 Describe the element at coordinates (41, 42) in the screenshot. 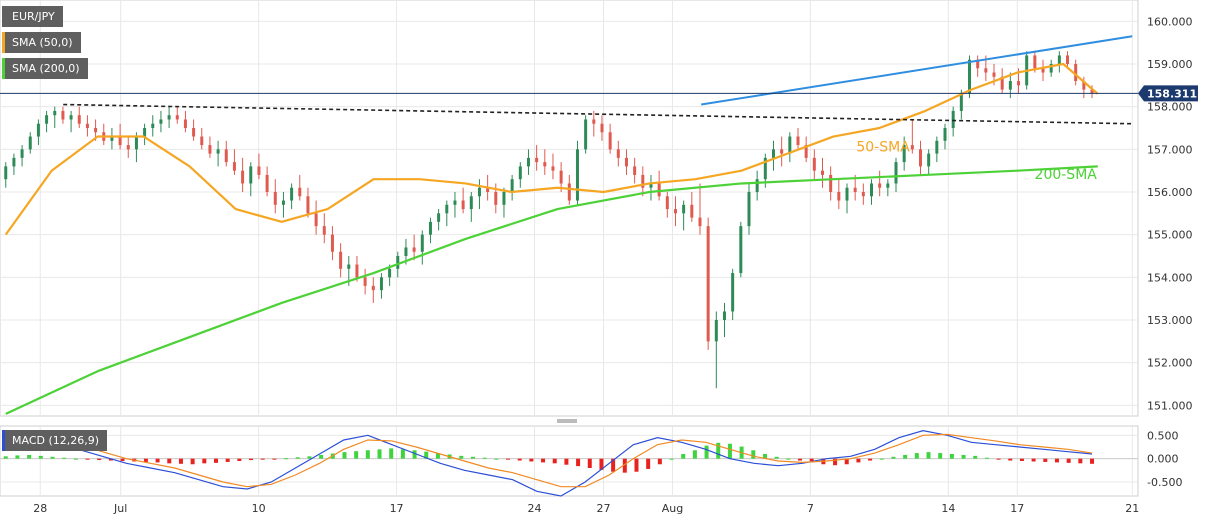

I see `legend-sma50: SMA (50,0)` at that location.